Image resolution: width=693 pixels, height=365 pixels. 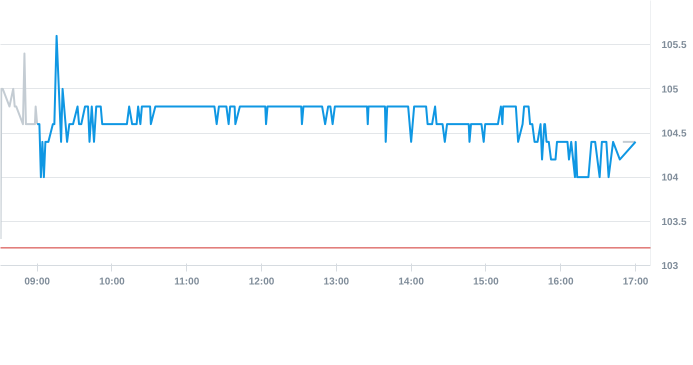 What do you see at coordinates (674, 46) in the screenshot?
I see `y-tick-label: 105.5` at bounding box center [674, 46].